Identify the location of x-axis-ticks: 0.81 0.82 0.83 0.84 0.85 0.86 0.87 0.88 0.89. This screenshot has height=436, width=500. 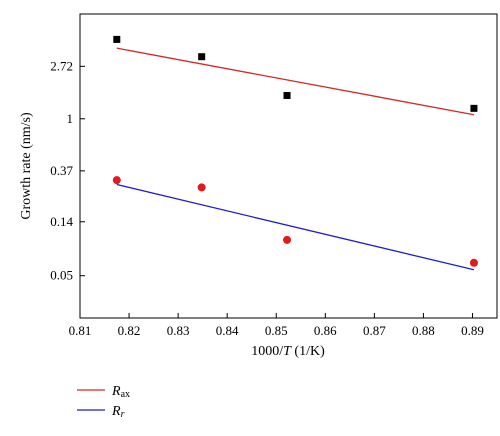
(276, 325).